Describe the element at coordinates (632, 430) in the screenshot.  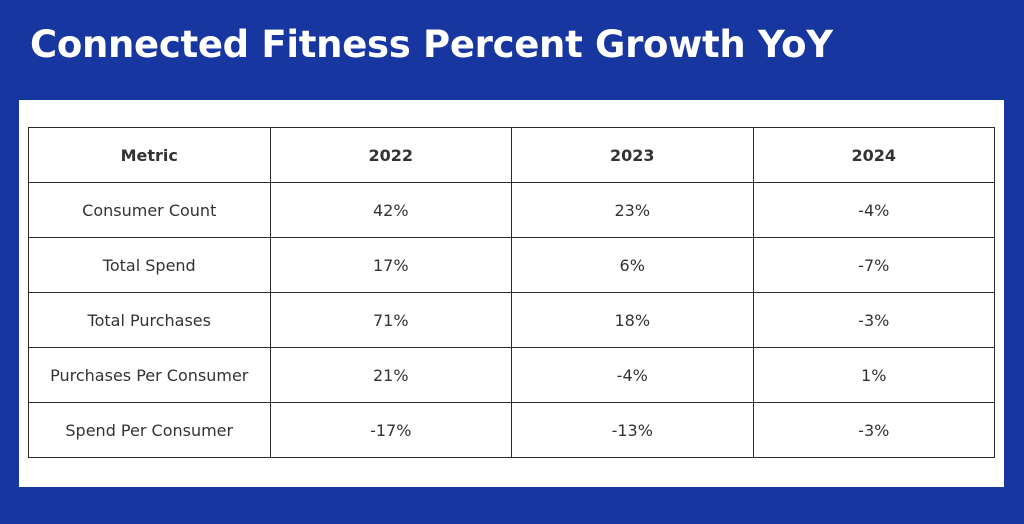
I see `value-cell-2023: -13%` at that location.